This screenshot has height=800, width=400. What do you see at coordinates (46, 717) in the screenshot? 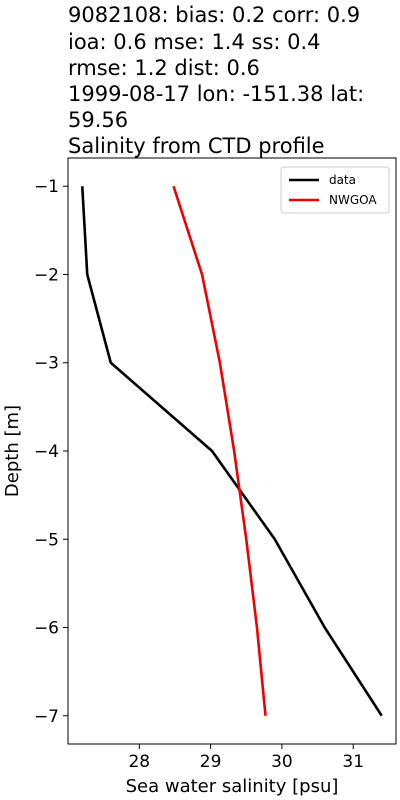
I see `y-tick-label: −7` at bounding box center [46, 717].